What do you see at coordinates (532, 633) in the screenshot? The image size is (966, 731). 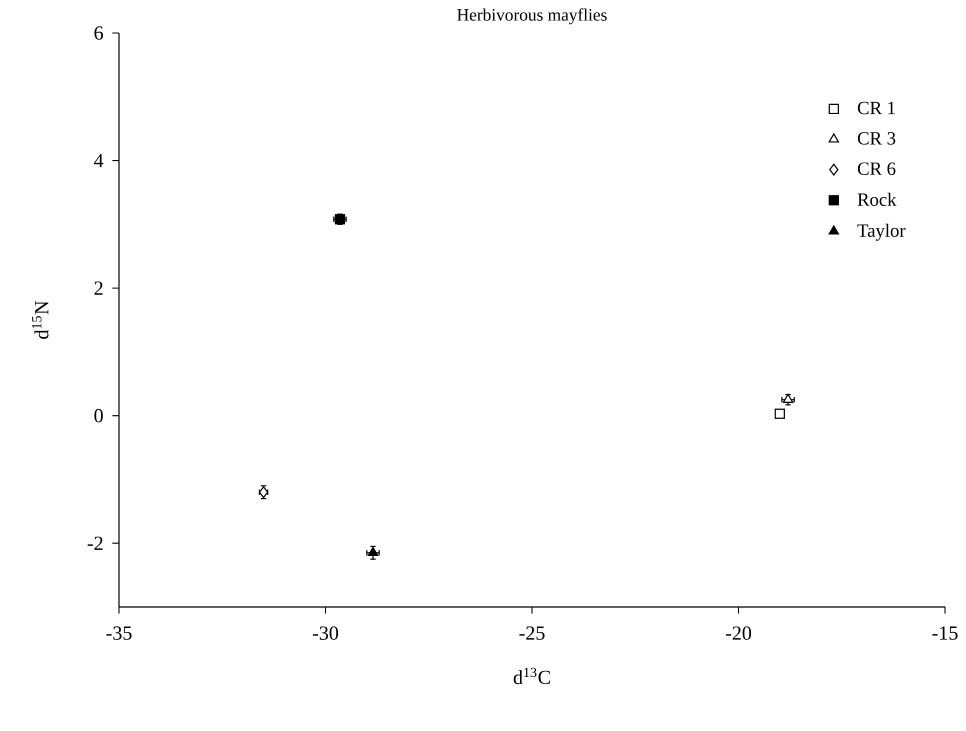 I see `x-tick-label: -25` at bounding box center [532, 633].